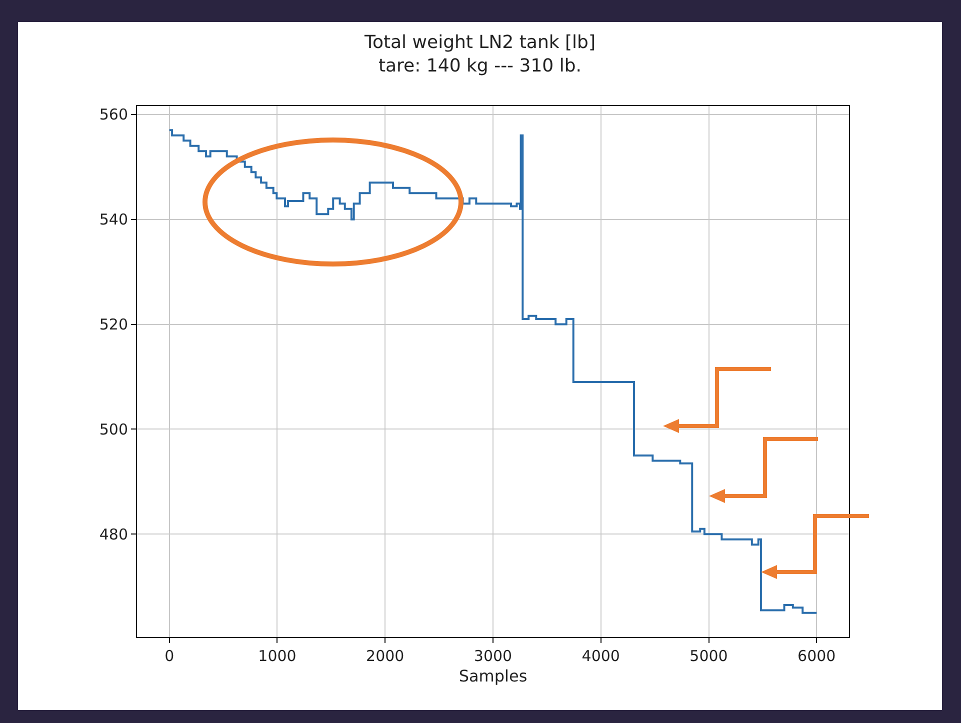 The width and height of the screenshot is (961, 723). Describe the element at coordinates (113, 219) in the screenshot. I see `y-tick-label: 540` at that location.